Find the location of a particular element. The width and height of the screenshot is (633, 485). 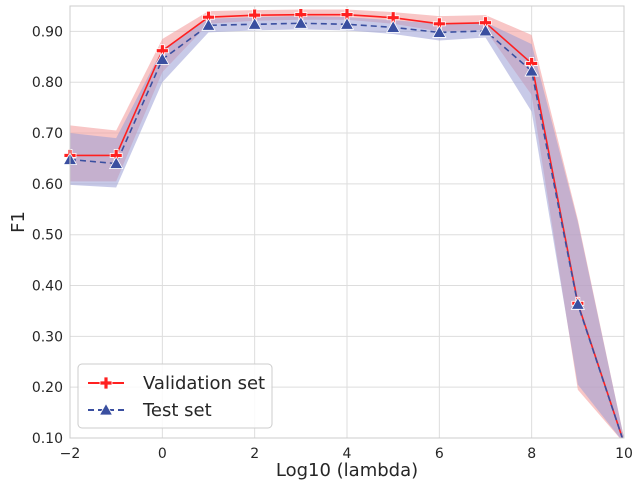

x-tick-label: −2 is located at coordinates (70, 454).